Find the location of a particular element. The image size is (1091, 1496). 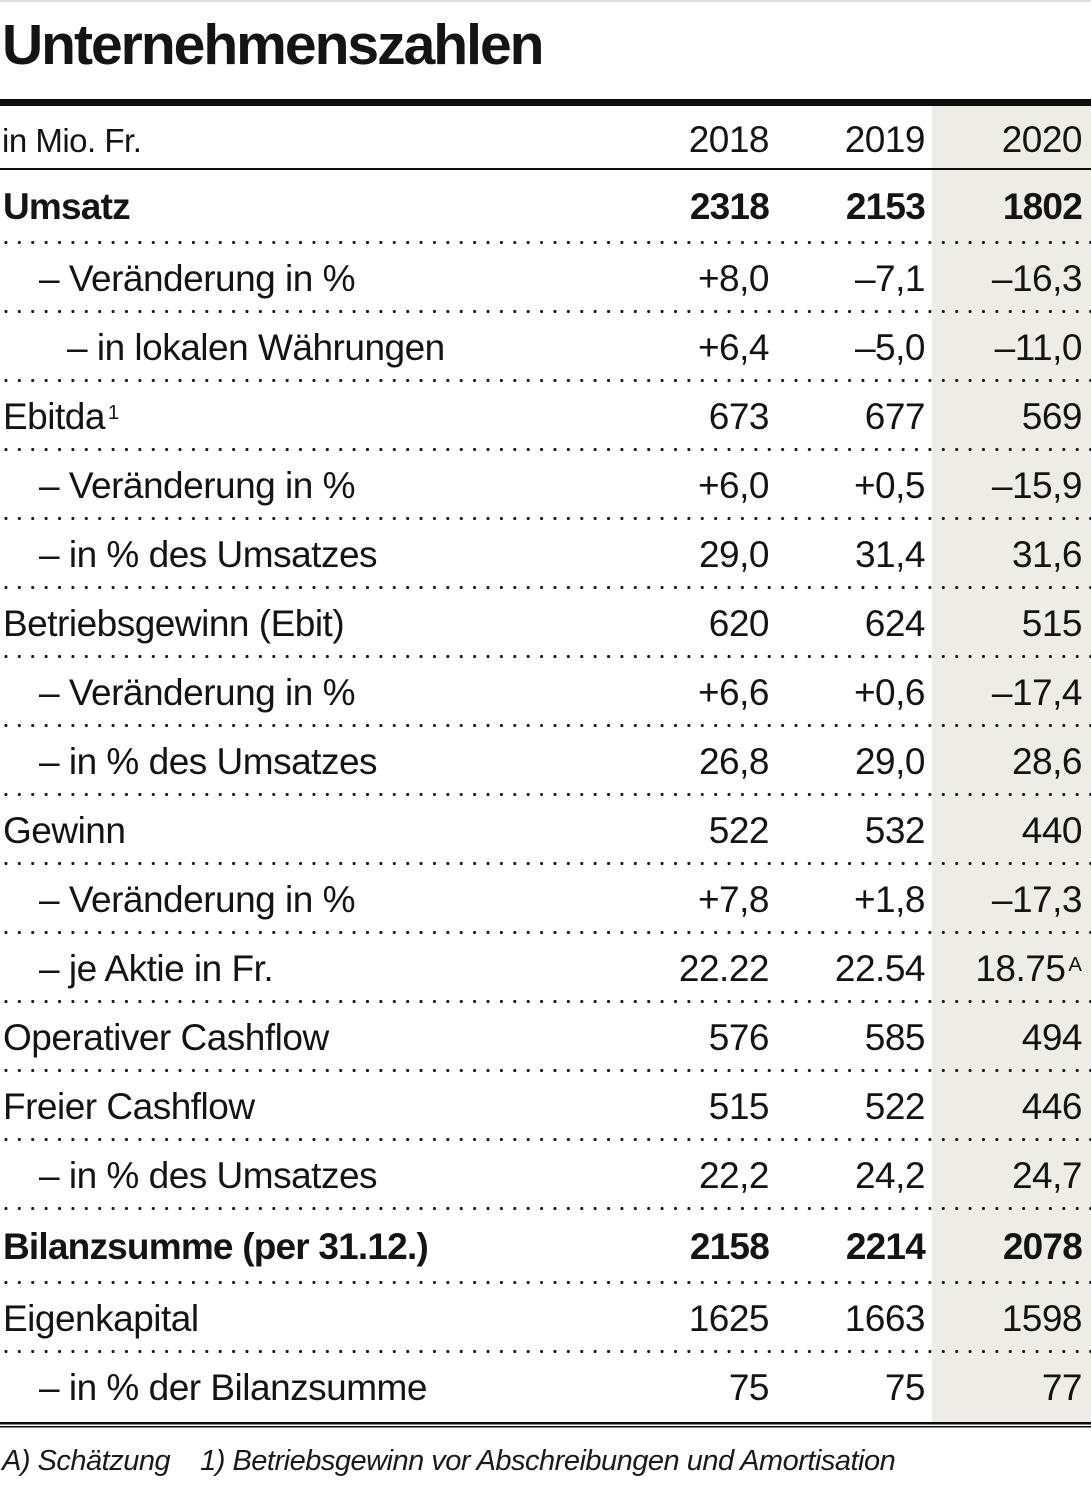

table-row: Ebitda 1 673 677 569 is located at coordinates (545, 416).